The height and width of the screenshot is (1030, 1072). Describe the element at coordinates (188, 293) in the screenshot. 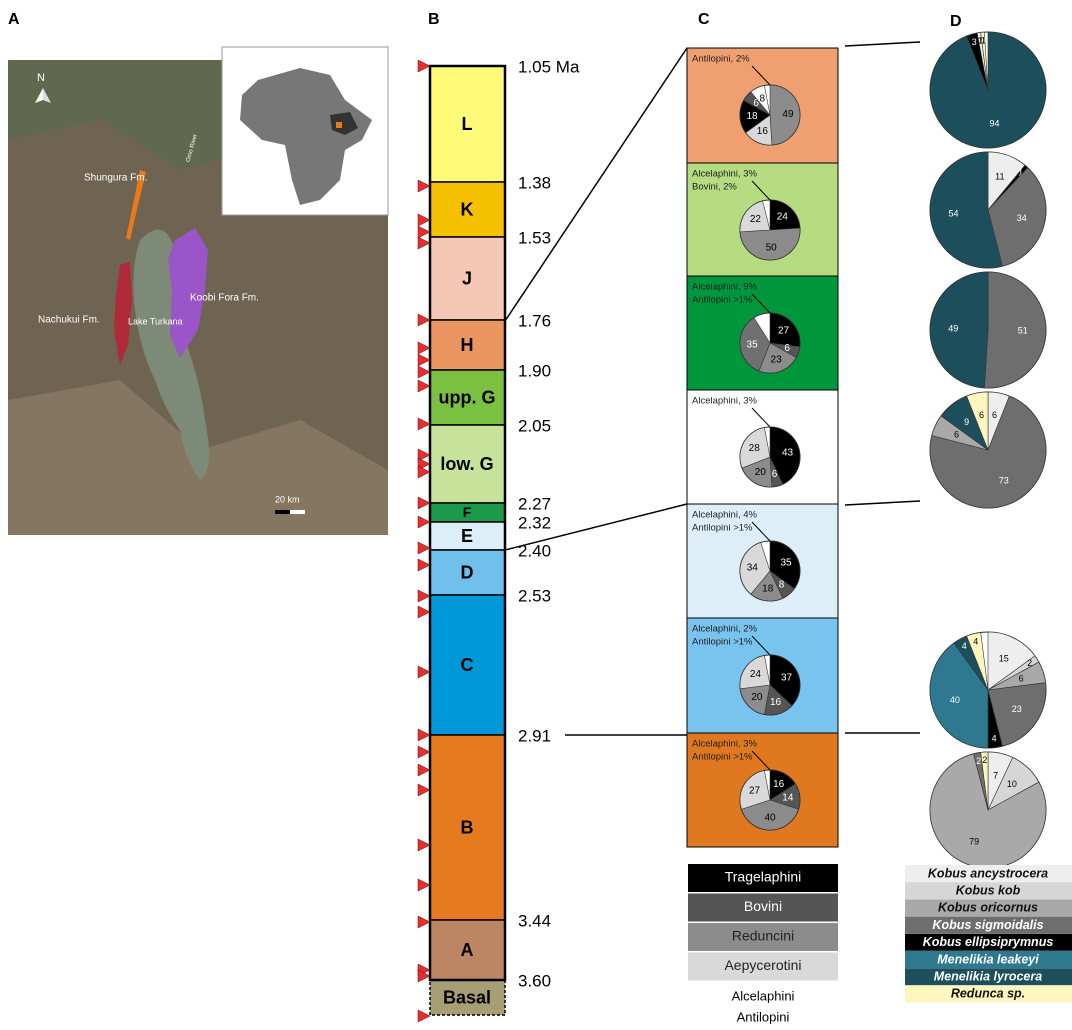

I see `koobi-fora-area` at that location.